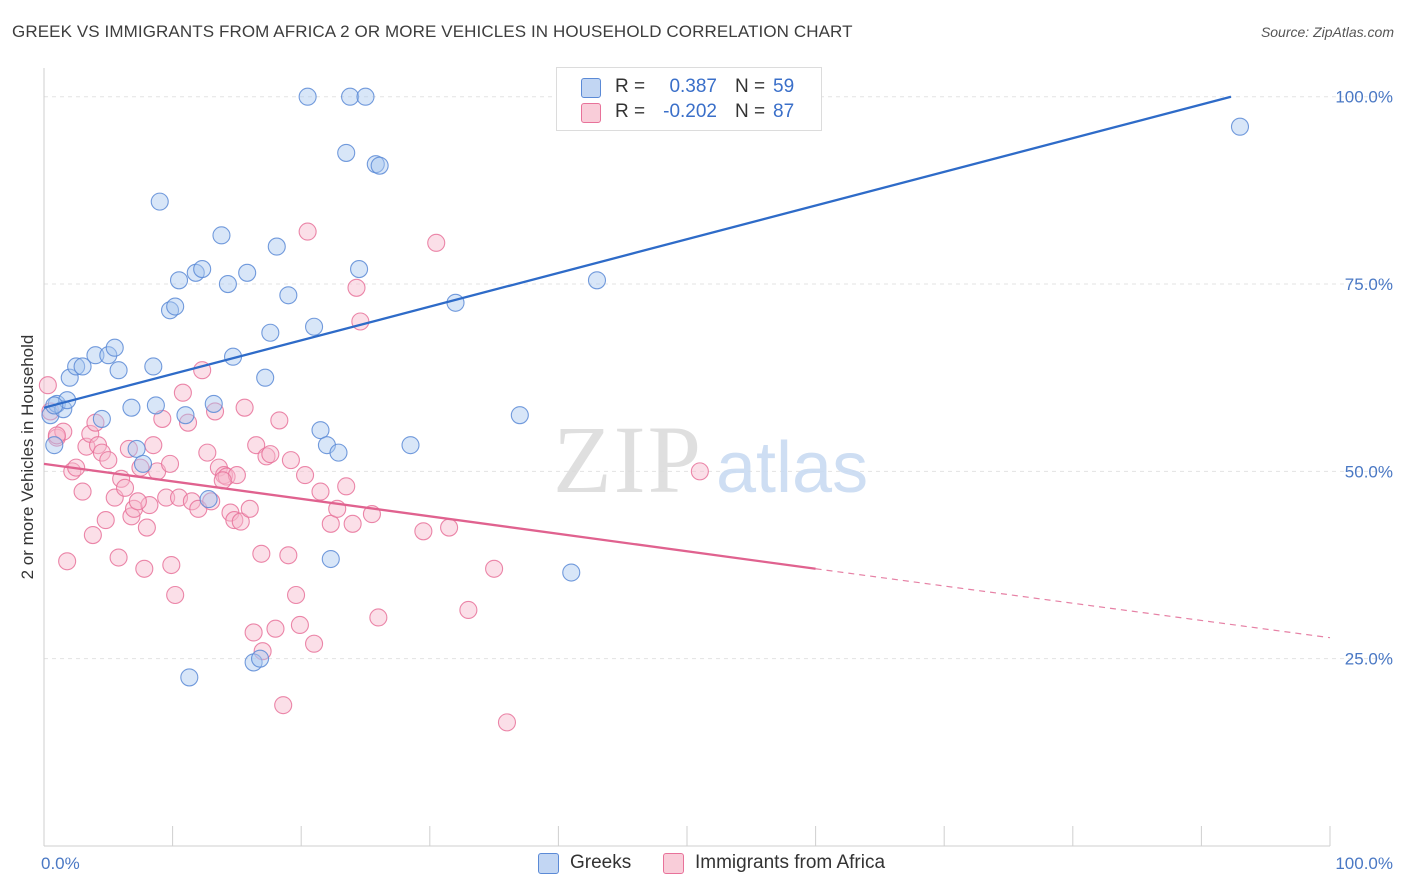 The height and width of the screenshot is (892, 1406). I want to click on legend-row-immigrants: R = -0.202 N = 87, so click(689, 114).